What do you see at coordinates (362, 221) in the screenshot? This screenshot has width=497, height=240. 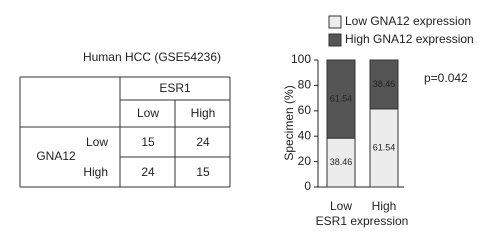 I see `x-axis-label: ESR1 expression` at bounding box center [362, 221].